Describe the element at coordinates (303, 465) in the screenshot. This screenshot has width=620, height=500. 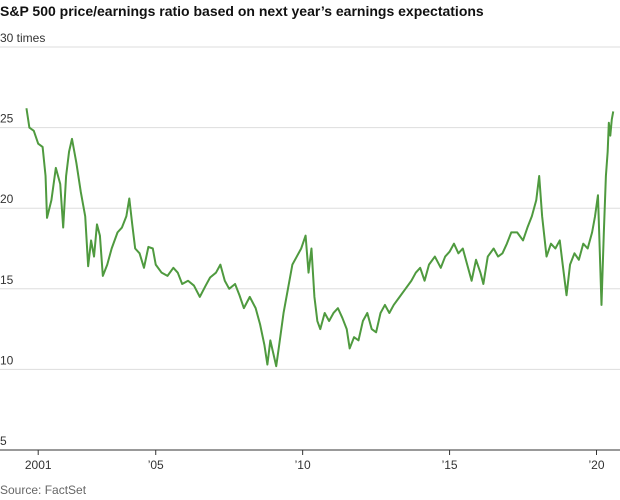
I see `x-tick-label: ’10` at that location.